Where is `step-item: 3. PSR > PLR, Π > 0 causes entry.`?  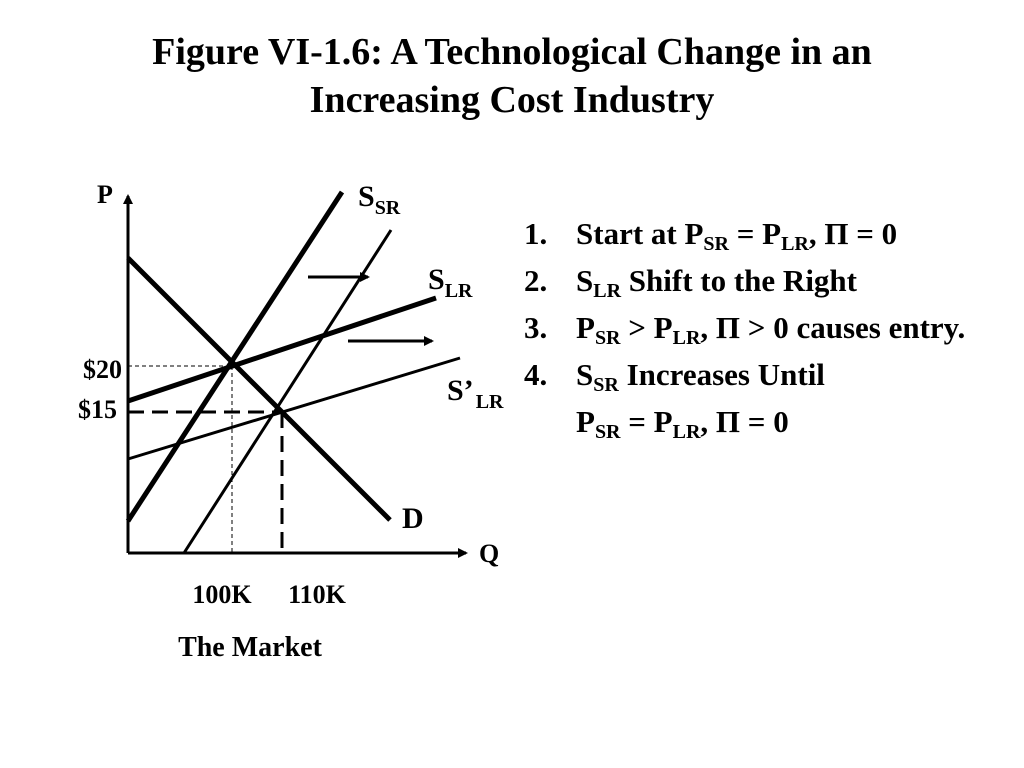 step-item: 3. PSR > PLR, Π > 0 causes entry. is located at coordinates (769, 327).